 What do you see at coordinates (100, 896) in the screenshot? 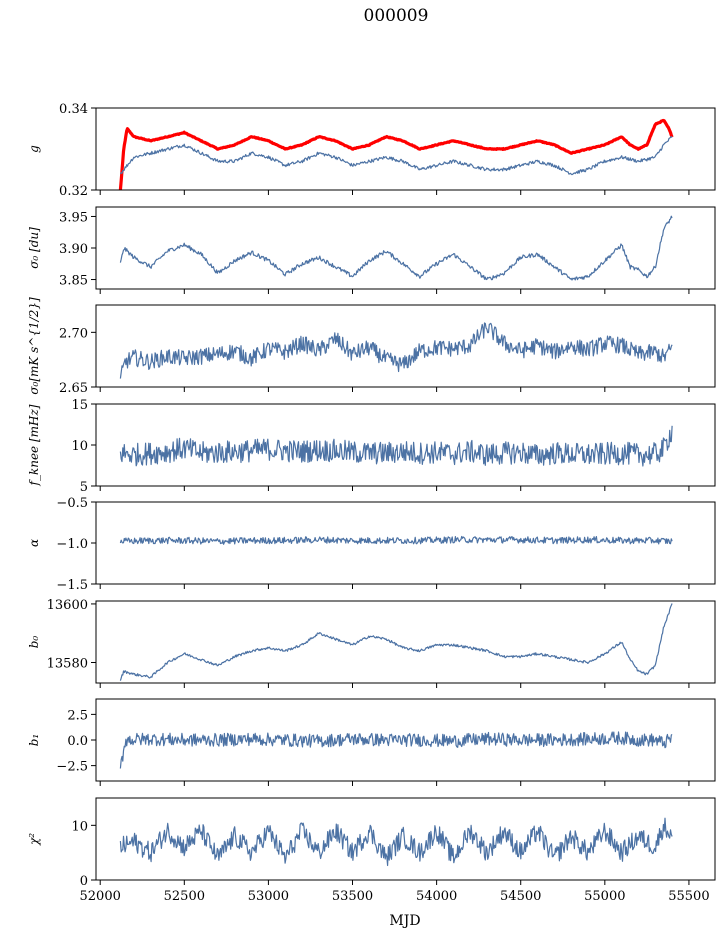
I see `x-tick-label: 52000` at bounding box center [100, 896].